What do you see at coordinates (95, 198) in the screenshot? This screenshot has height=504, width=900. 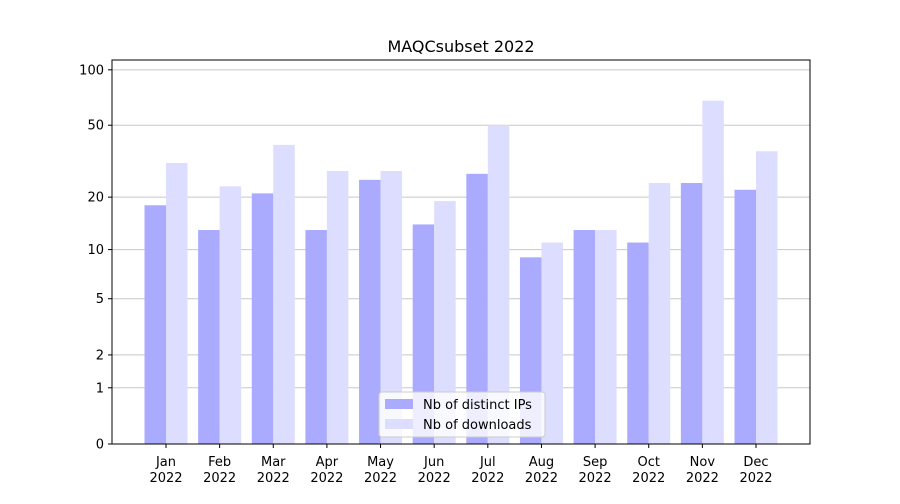 I see `y-tick-label: 20` at bounding box center [95, 198].